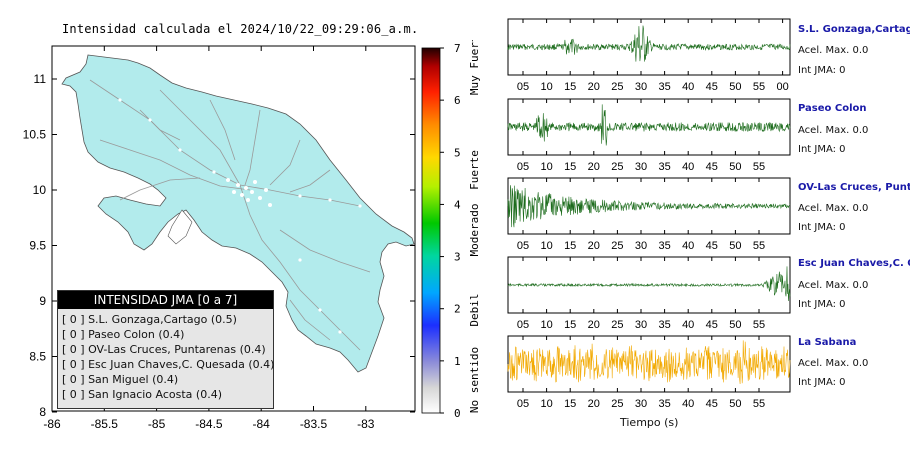 This screenshot has height=460, width=910. I want to click on colorbar-label: No sentido, so click(474, 380).